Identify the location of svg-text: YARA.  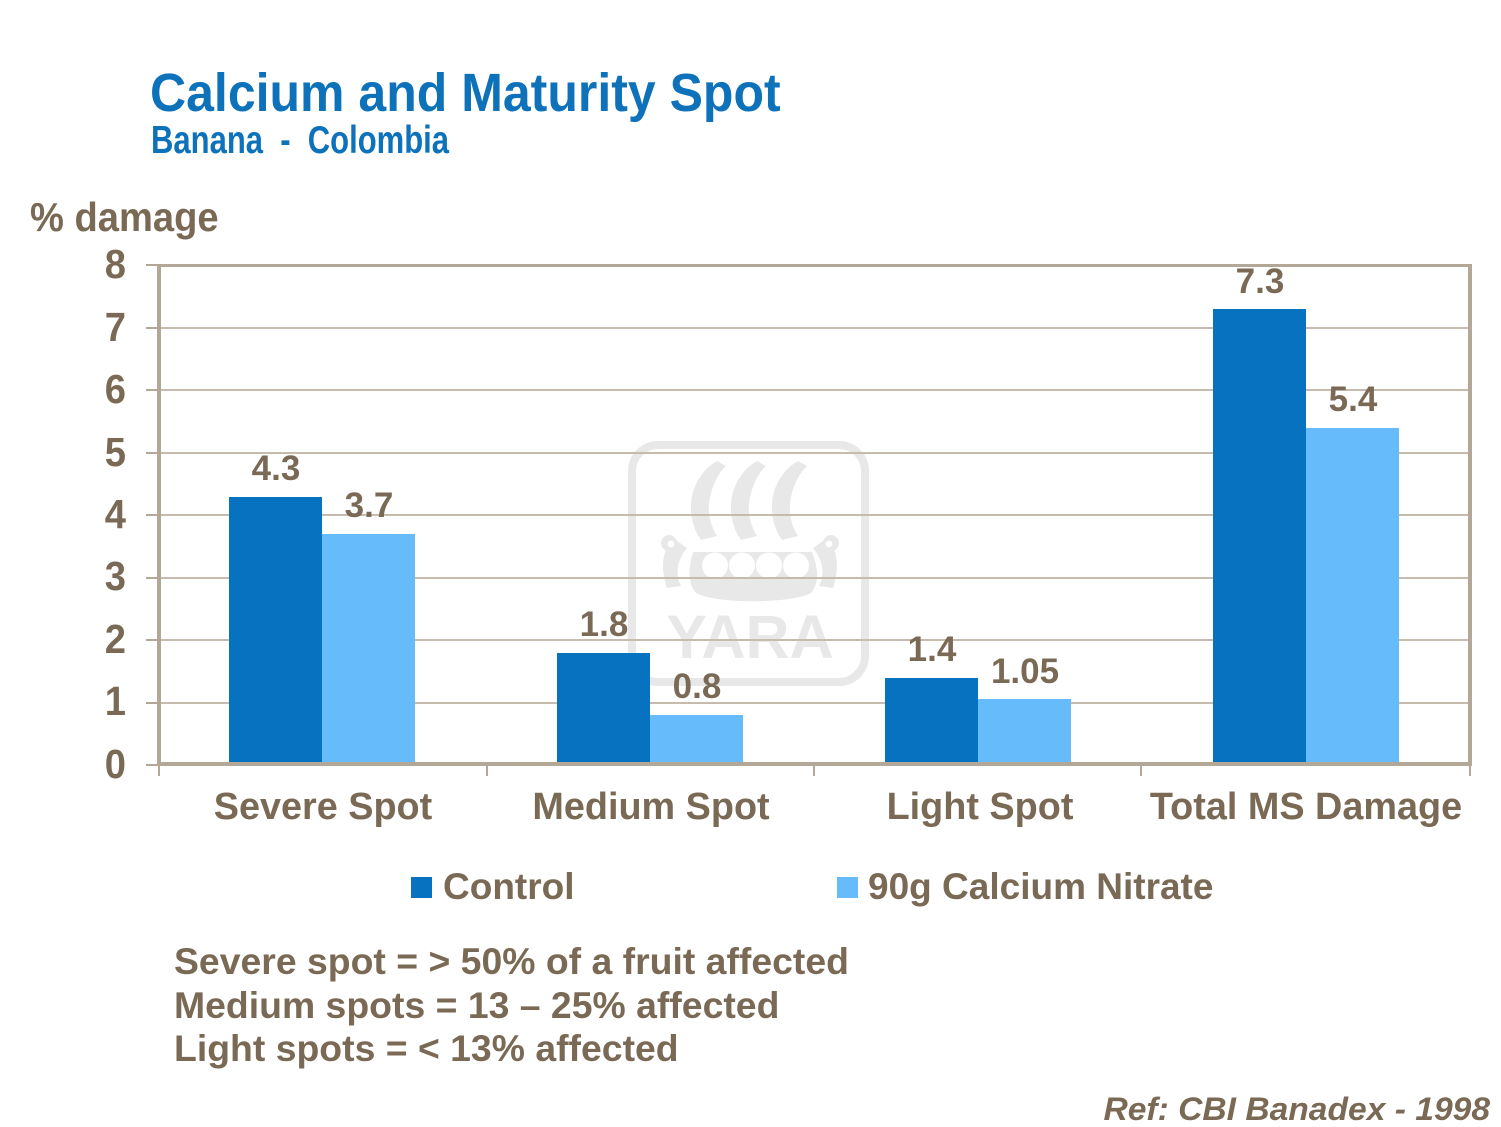
(749, 637).